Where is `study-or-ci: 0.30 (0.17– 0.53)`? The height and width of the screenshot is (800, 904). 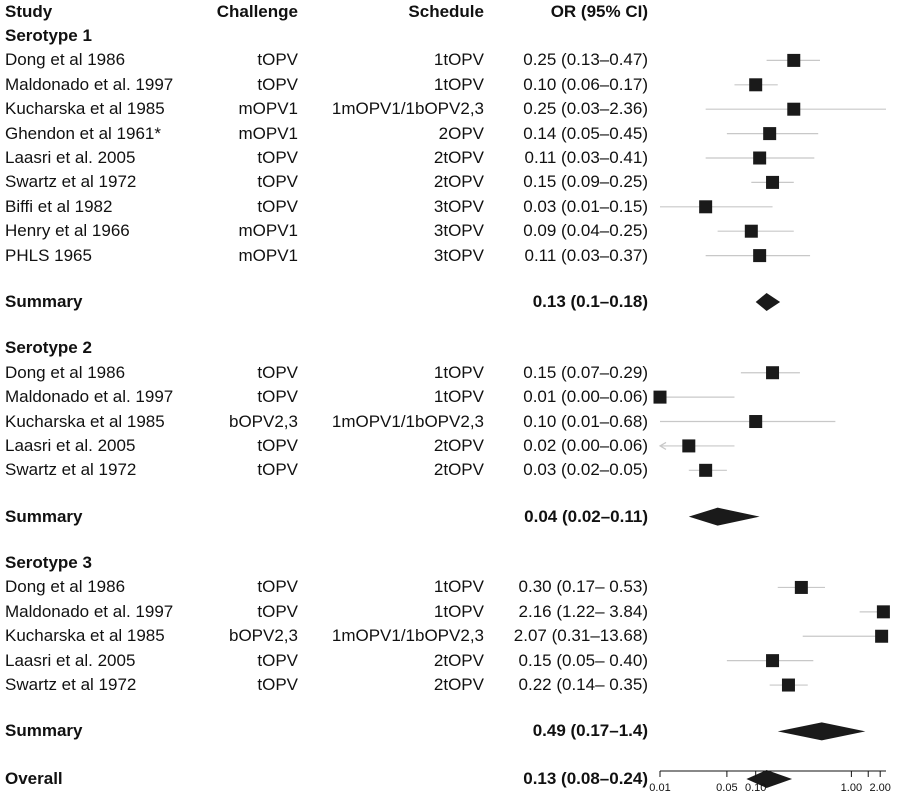
study-or-ci: 0.30 (0.17– 0.53) is located at coordinates (583, 587).